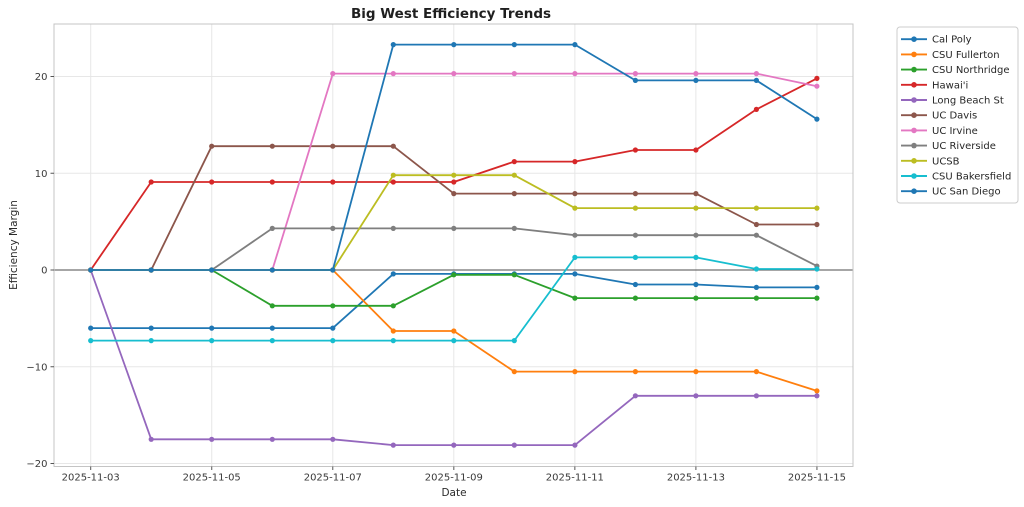 The width and height of the screenshot is (1024, 507). Describe the element at coordinates (817, 478) in the screenshot. I see `x-tick-label: 2025-11-15` at that location.